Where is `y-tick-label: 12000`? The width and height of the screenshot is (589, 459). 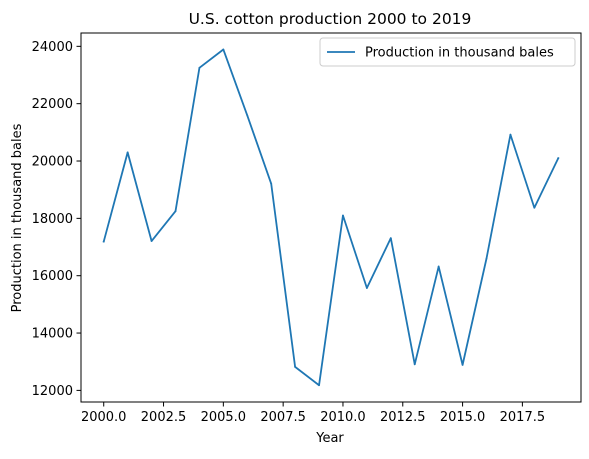
y-tick-label: 12000 is located at coordinates (52, 391).